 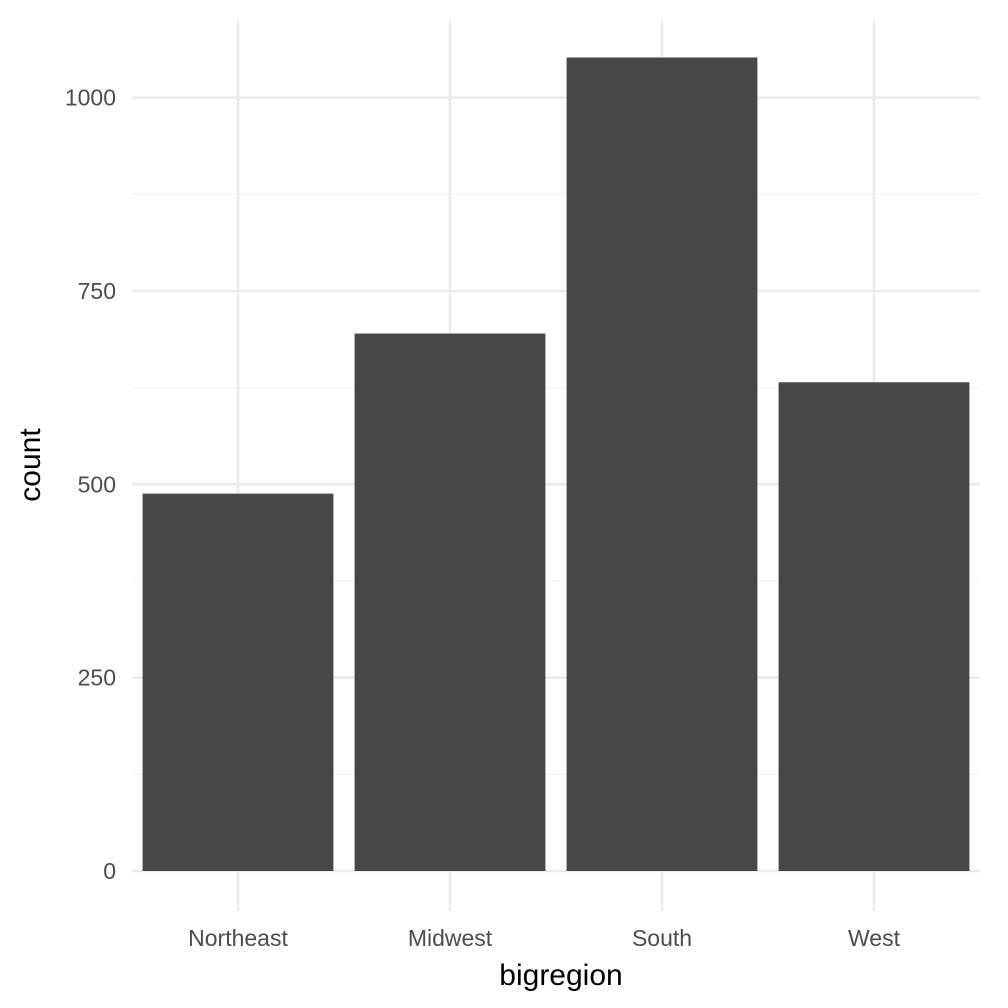 What do you see at coordinates (97, 291) in the screenshot?
I see `y-tick-label: 750` at bounding box center [97, 291].